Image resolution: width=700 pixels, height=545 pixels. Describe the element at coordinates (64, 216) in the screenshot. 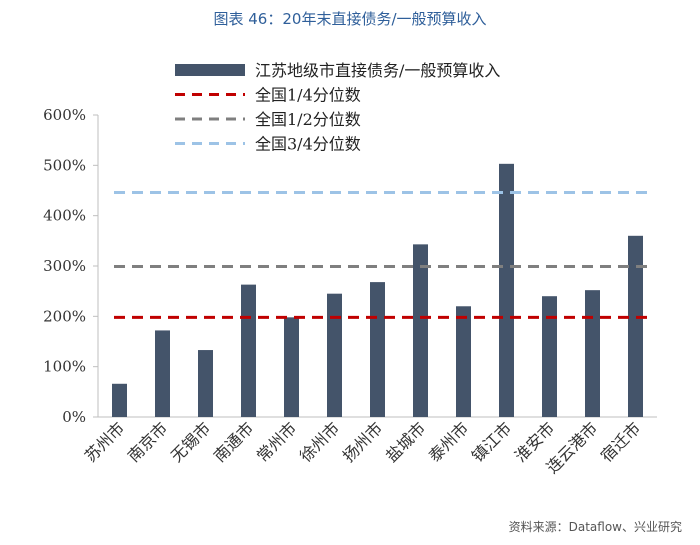

I see `y-tick-label: 400%` at that location.